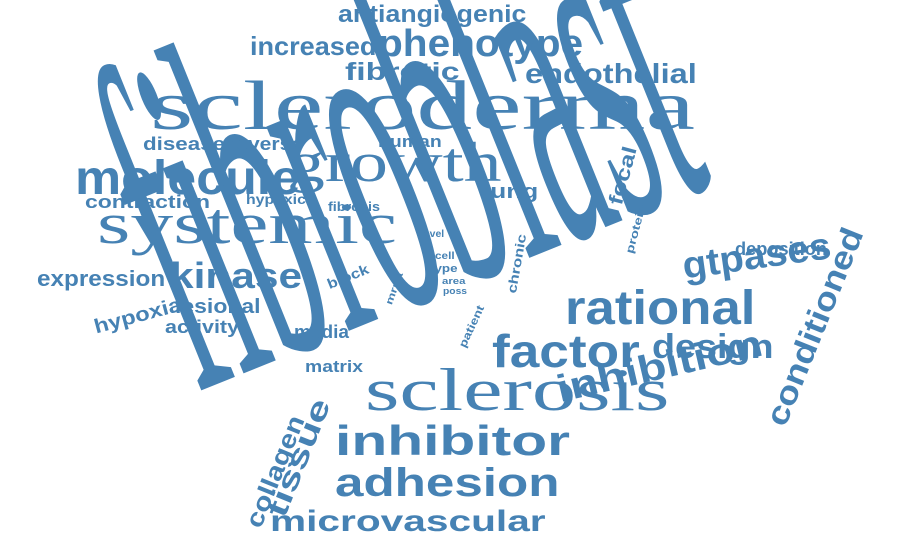 Image resolution: width=900 pixels, height=537 pixels. Describe the element at coordinates (247, 223) in the screenshot. I see `word-systemic: systemic` at that location.